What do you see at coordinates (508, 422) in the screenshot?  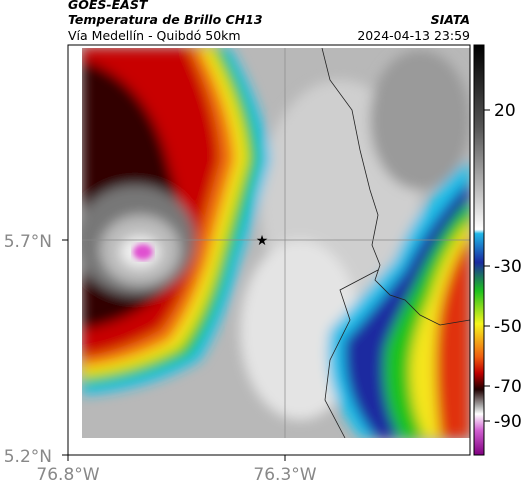 I see `colorbar-label: -90` at bounding box center [508, 422].